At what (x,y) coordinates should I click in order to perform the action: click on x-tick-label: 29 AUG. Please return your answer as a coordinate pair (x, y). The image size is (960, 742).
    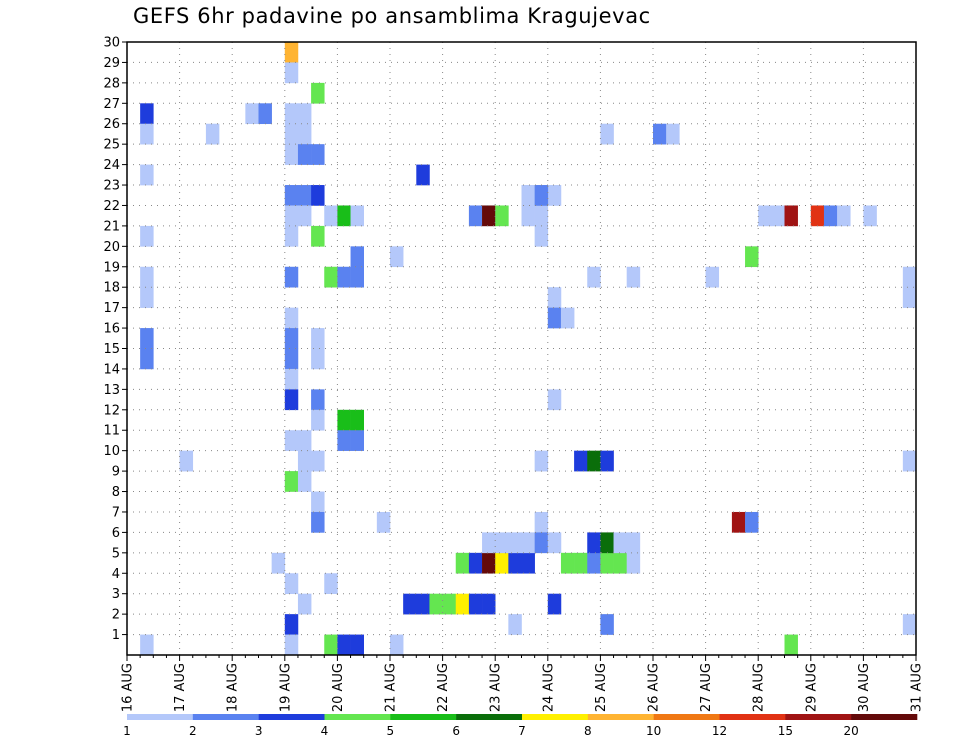
    Looking at the image, I should click on (811, 687).